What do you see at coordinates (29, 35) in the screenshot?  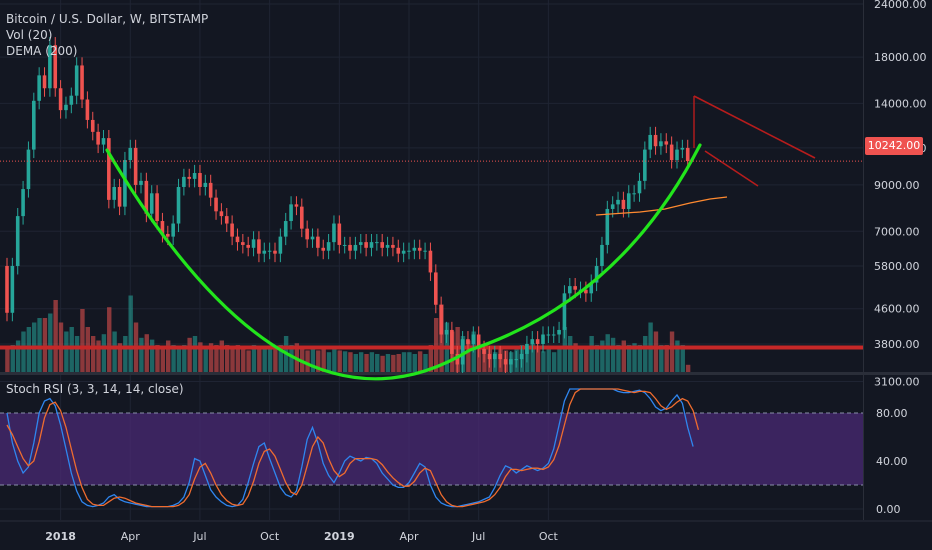 I see `volume-legend: Vol (20)` at bounding box center [29, 35].